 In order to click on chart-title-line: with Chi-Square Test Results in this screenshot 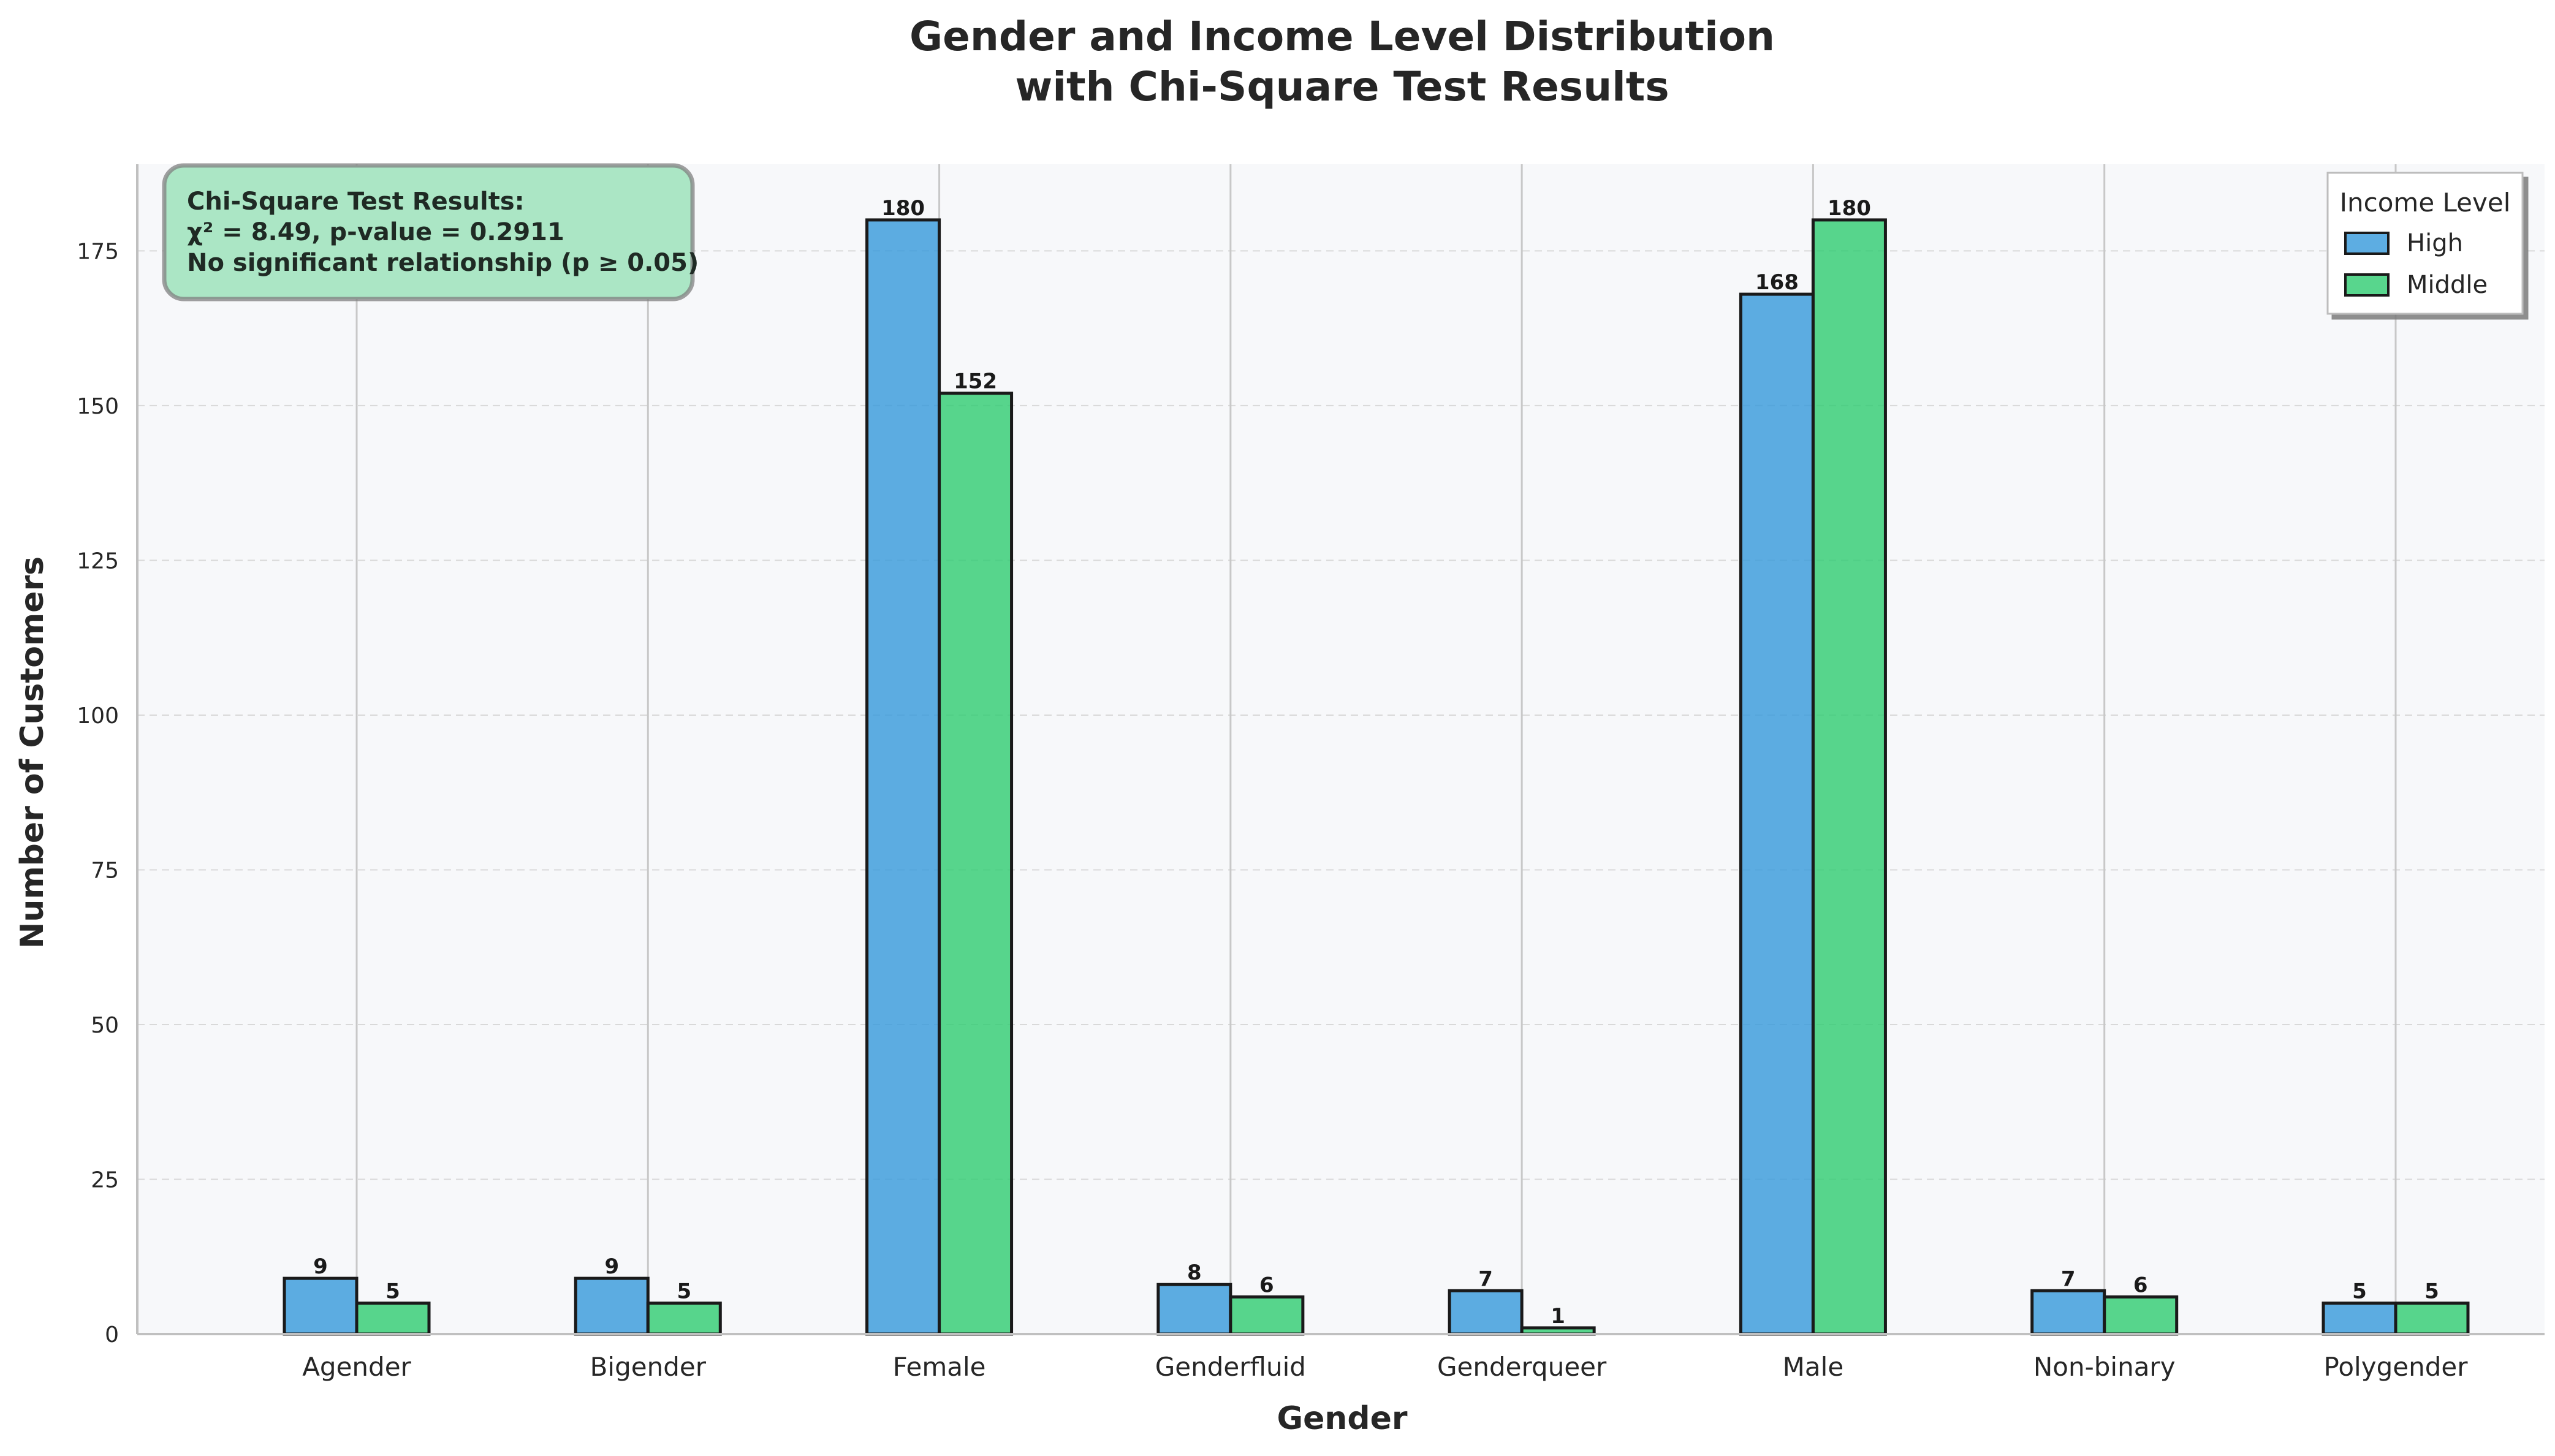, I will do `click(1342, 86)`.